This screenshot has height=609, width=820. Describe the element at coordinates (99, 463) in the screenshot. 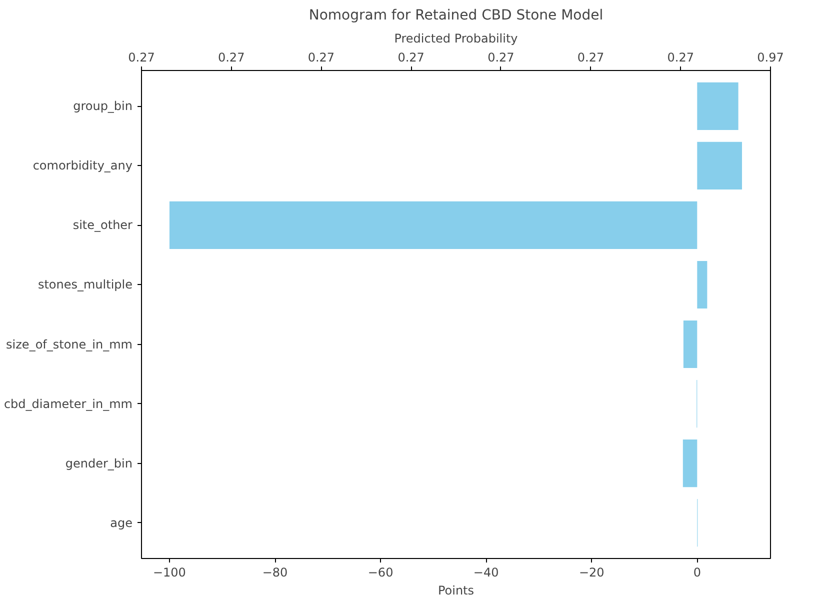

I see `y-tick-label: gender_bin` at that location.